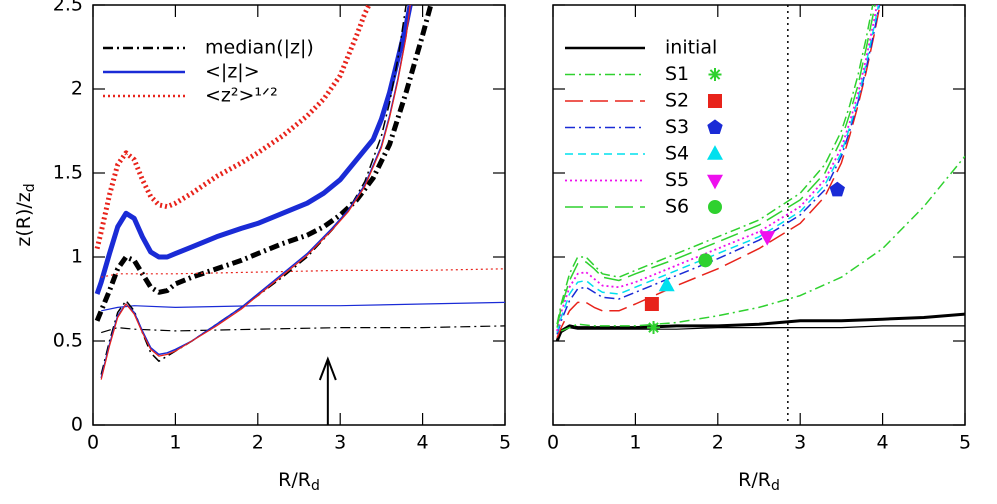 Image resolution: width=997 pixels, height=504 pixels. Describe the element at coordinates (24, 219) in the screenshot. I see `y-axis-label-text: z(R)/z` at that location.